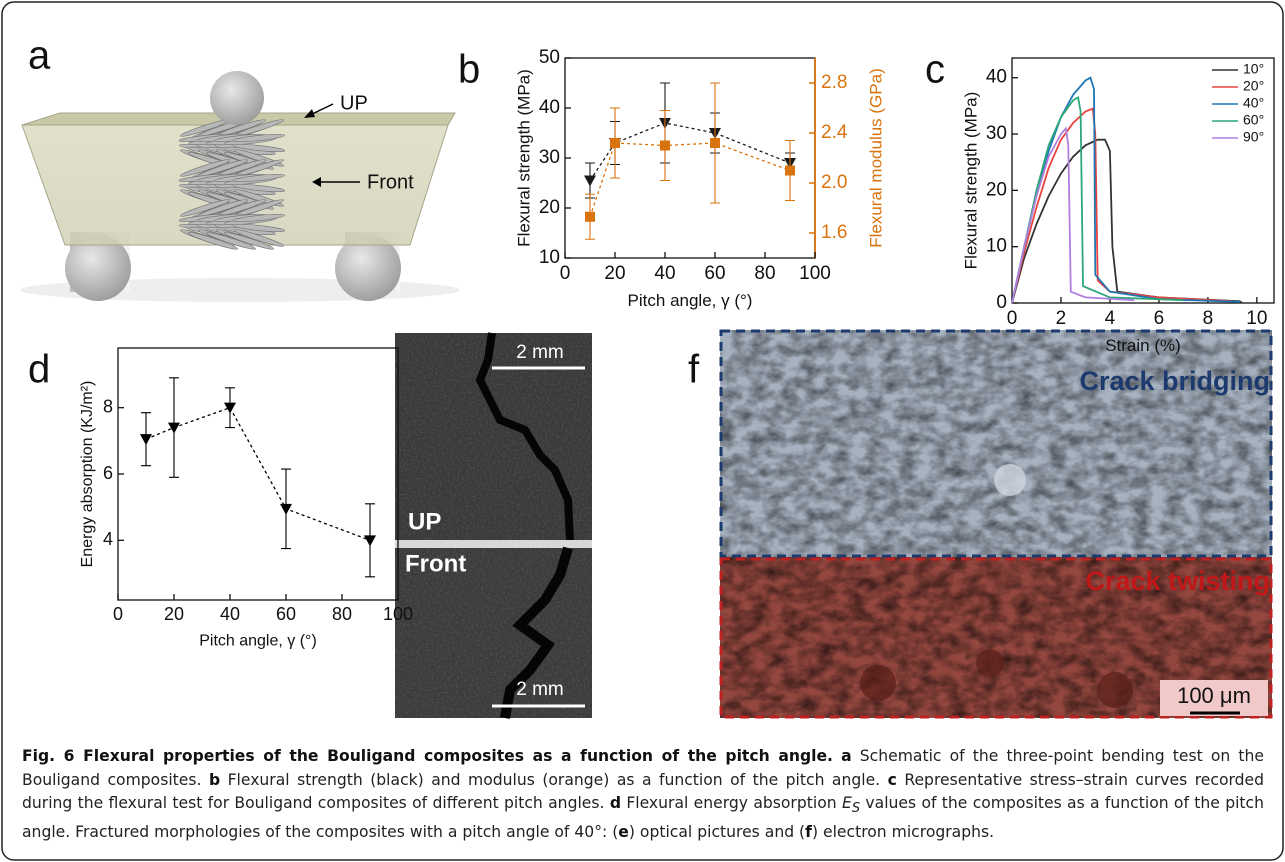  I want to click on x-axis-title: Strain (%), so click(1143, 345).